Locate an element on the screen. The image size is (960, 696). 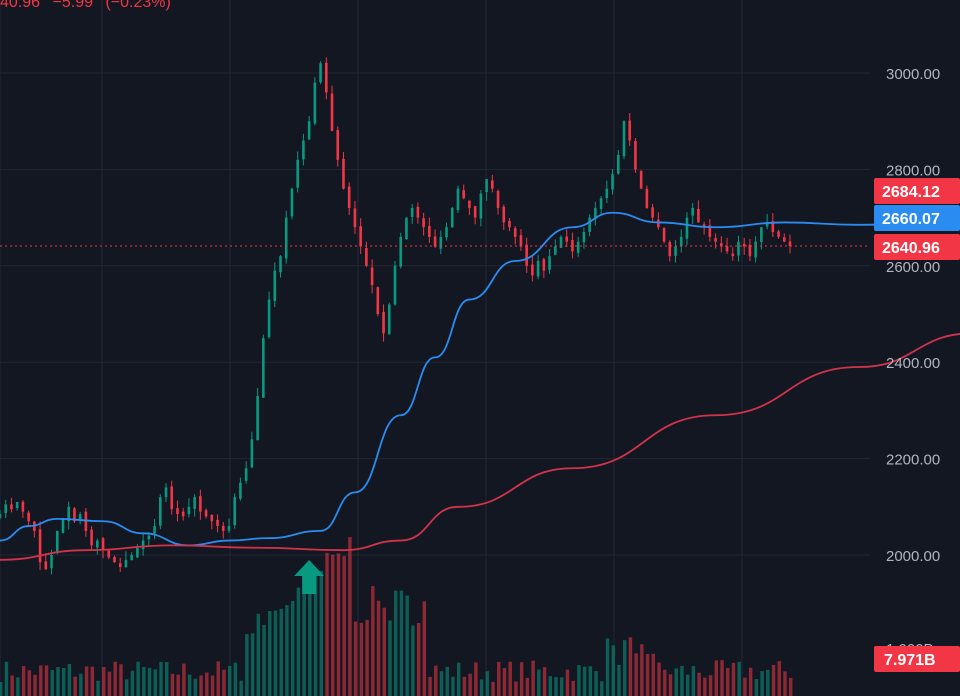
y-tick-label: 2000.00 is located at coordinates (913, 556).